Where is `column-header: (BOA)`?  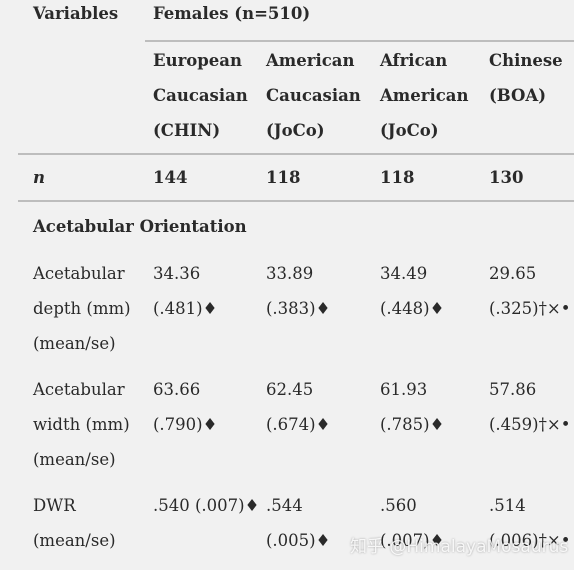 column-header: (BOA) is located at coordinates (518, 95).